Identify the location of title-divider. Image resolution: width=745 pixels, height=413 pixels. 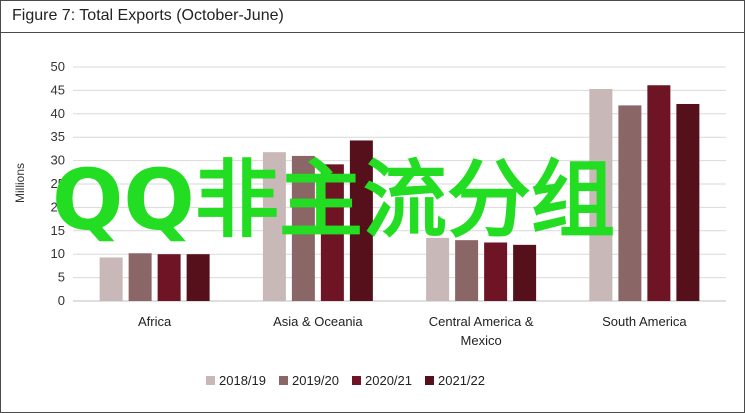
(372, 32).